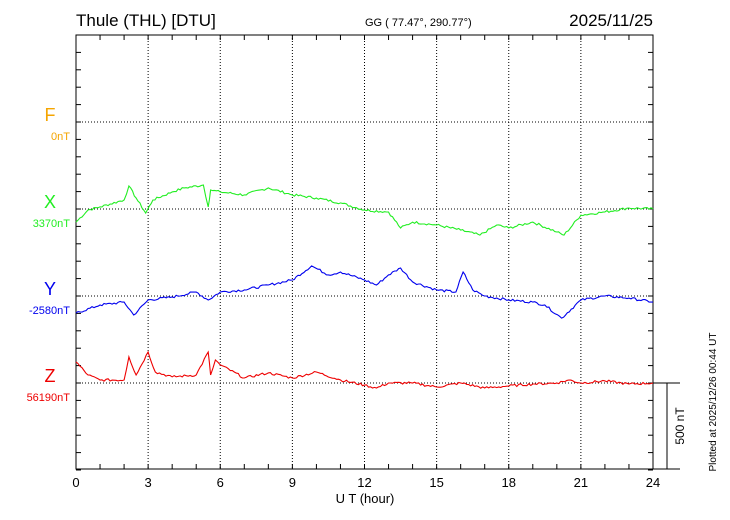 This screenshot has height=520, width=730. I want to click on scale-bar: 500 nT, so click(670, 426).